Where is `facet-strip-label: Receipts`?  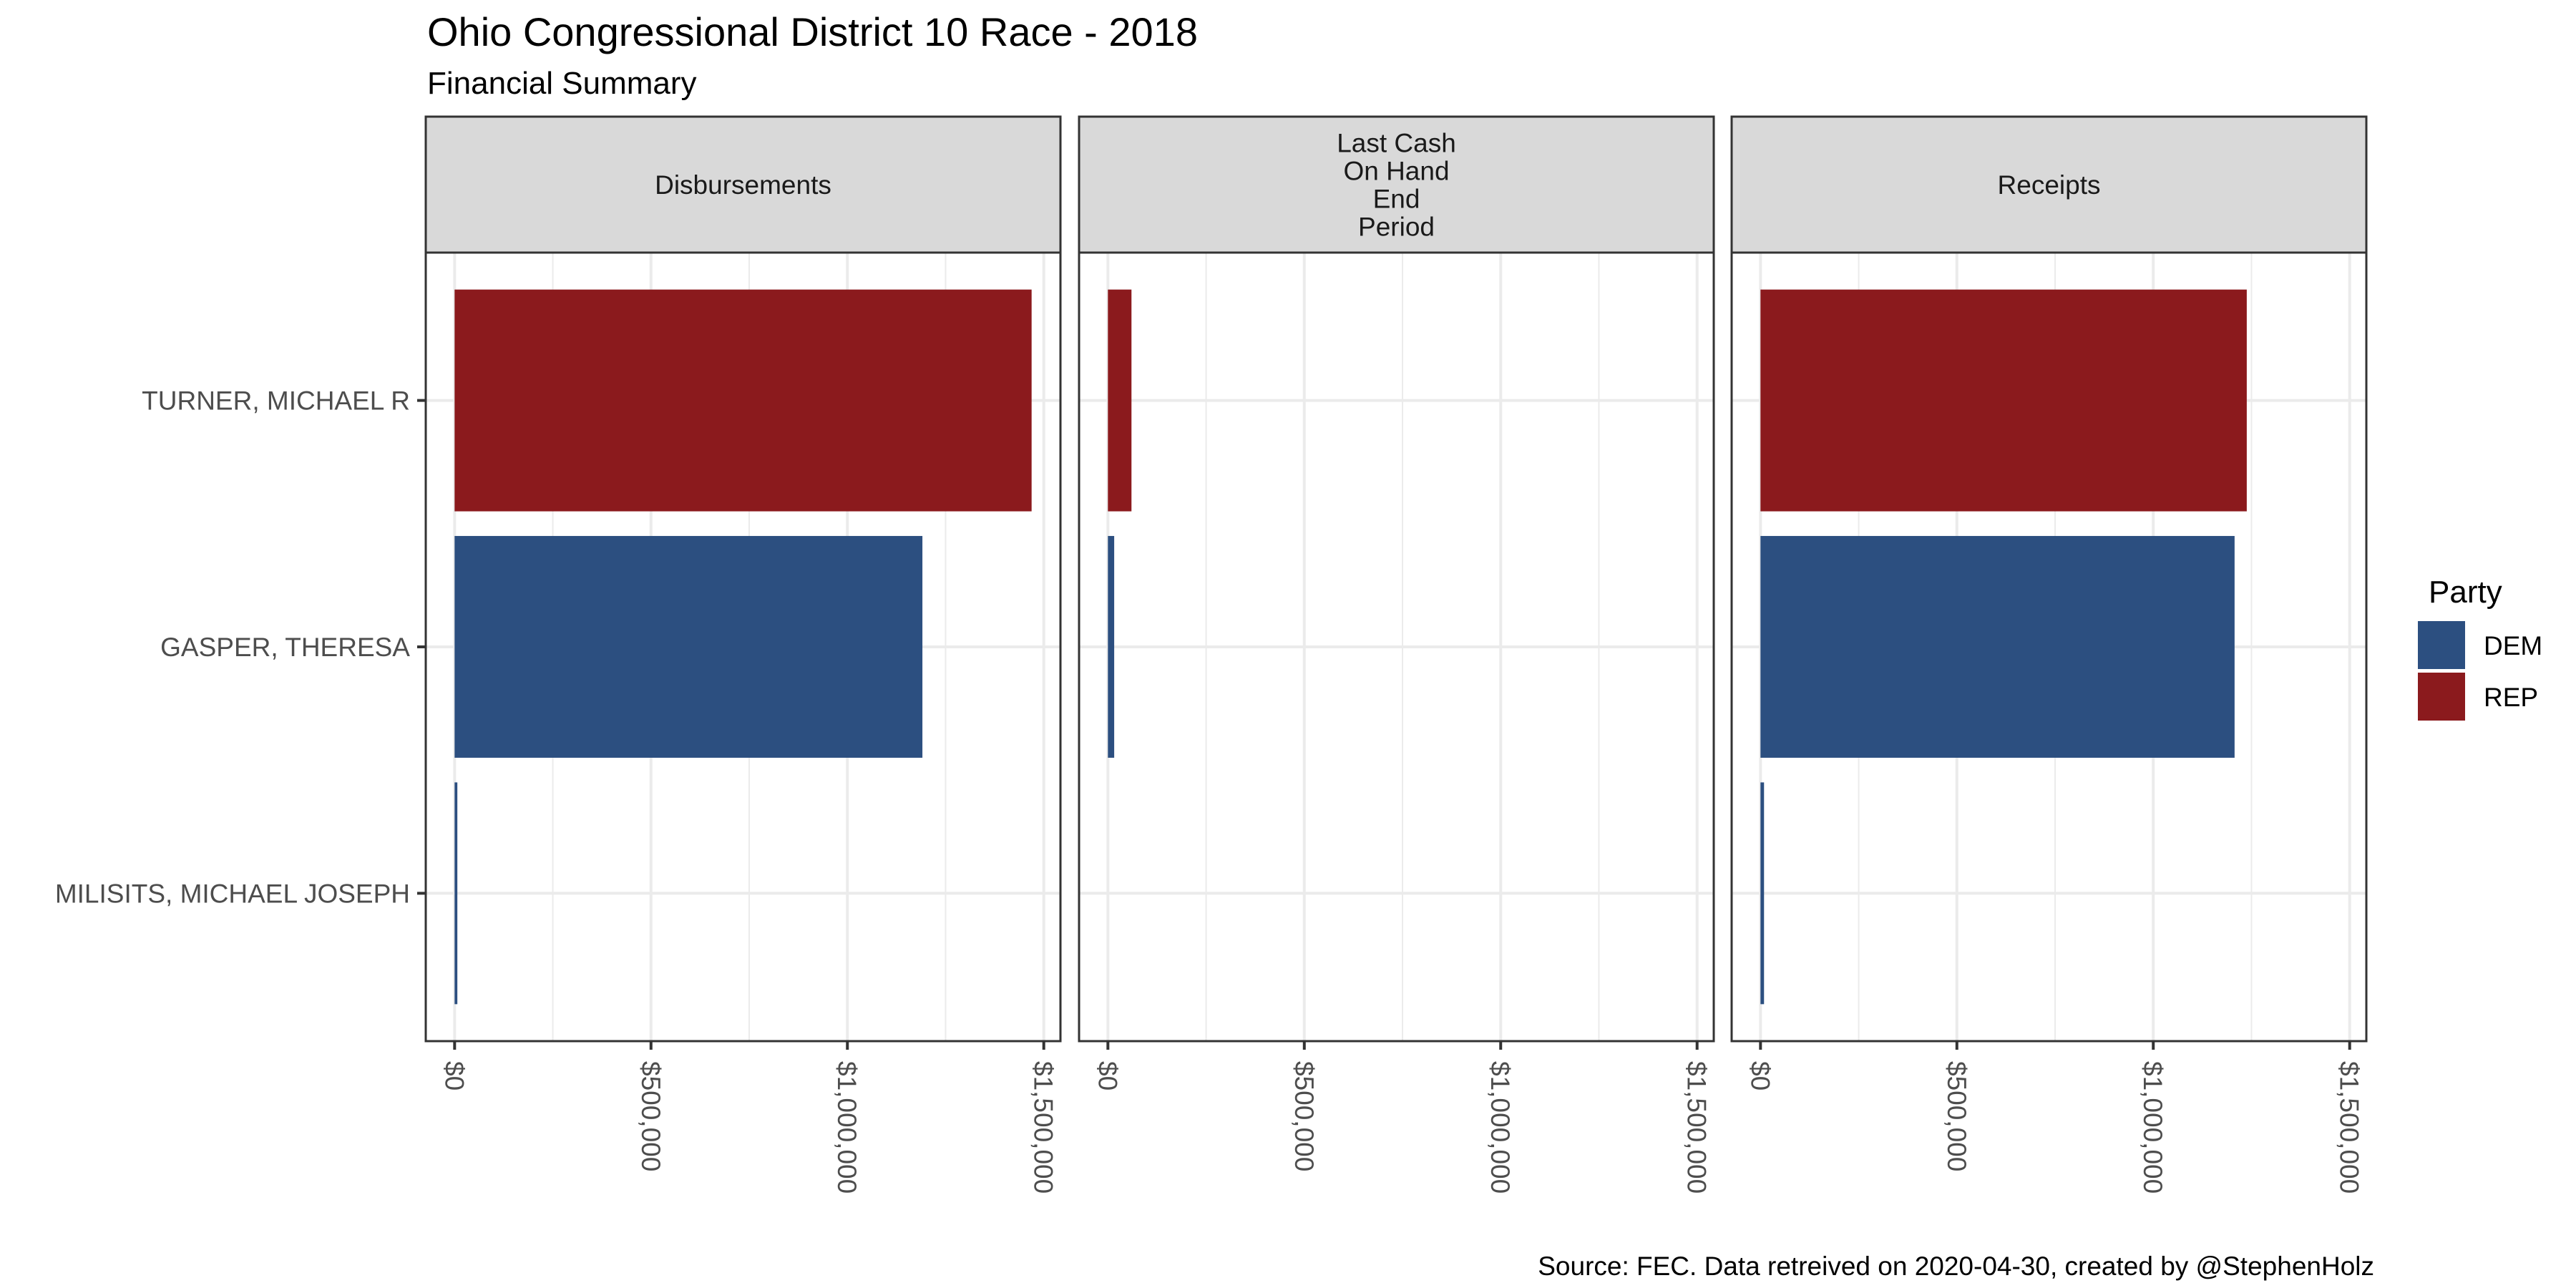 facet-strip-label: Receipts is located at coordinates (2049, 185).